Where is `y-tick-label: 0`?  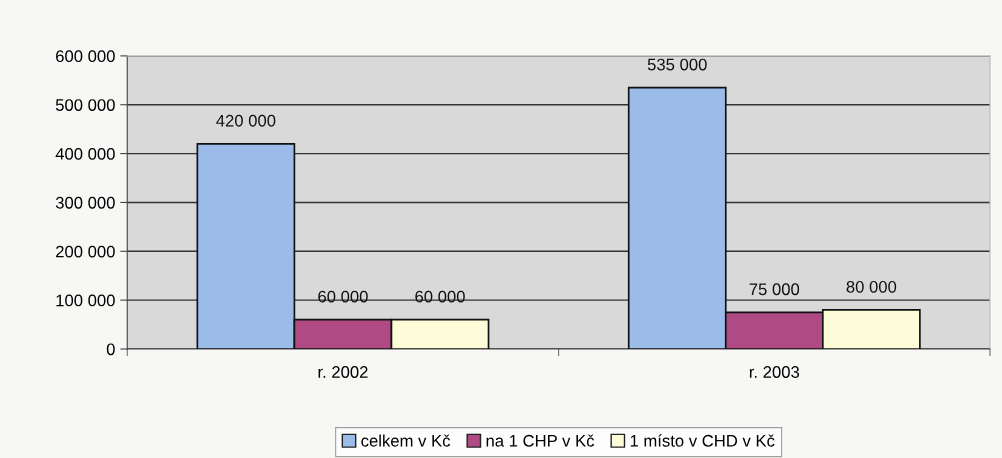
y-tick-label: 0 is located at coordinates (110, 349).